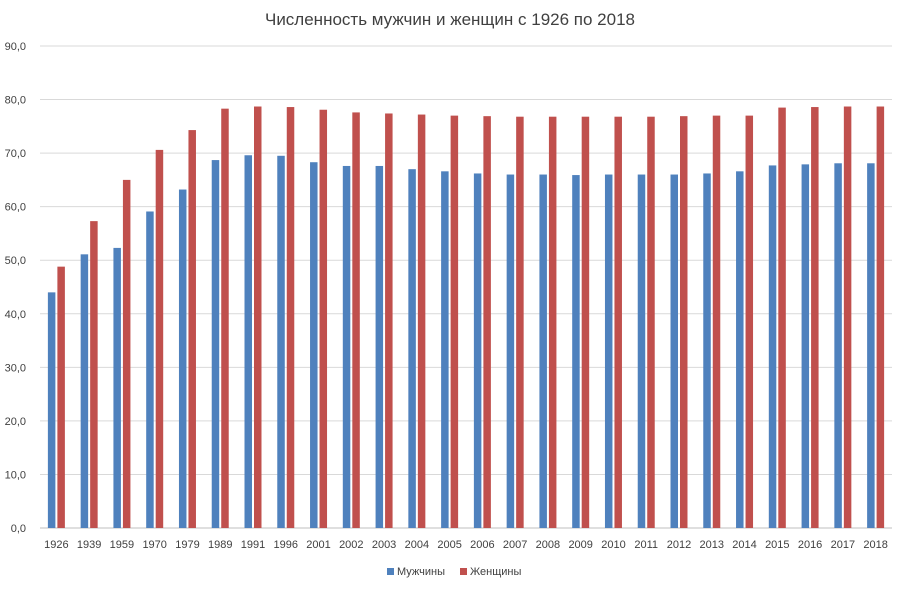 The width and height of the screenshot is (900, 591). I want to click on y-axis-ticks: 0,0 10,0 20,0 30,0 40,0 50,0 60,0 70,0 80,0 90,0, so click(15, 288).